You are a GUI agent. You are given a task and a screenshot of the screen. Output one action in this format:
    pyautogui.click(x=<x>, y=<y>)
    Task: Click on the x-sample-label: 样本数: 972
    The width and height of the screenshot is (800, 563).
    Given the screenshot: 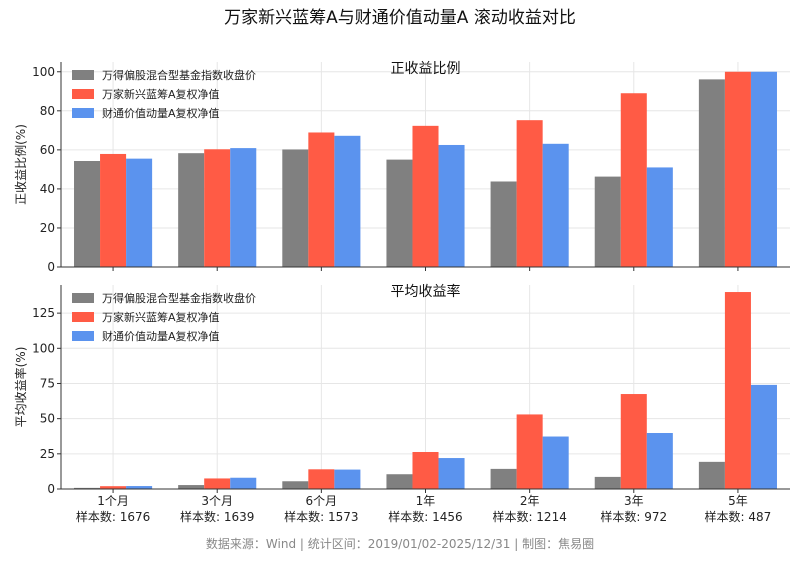 What is the action you would take?
    pyautogui.click(x=633, y=516)
    